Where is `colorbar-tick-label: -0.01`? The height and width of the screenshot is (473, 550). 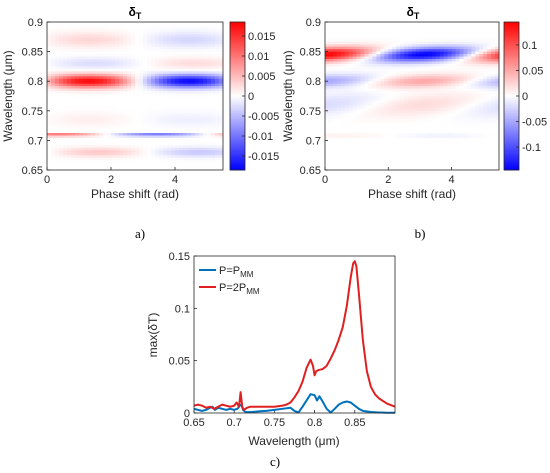
colorbar-tick-label: -0.01 is located at coordinates (260, 137).